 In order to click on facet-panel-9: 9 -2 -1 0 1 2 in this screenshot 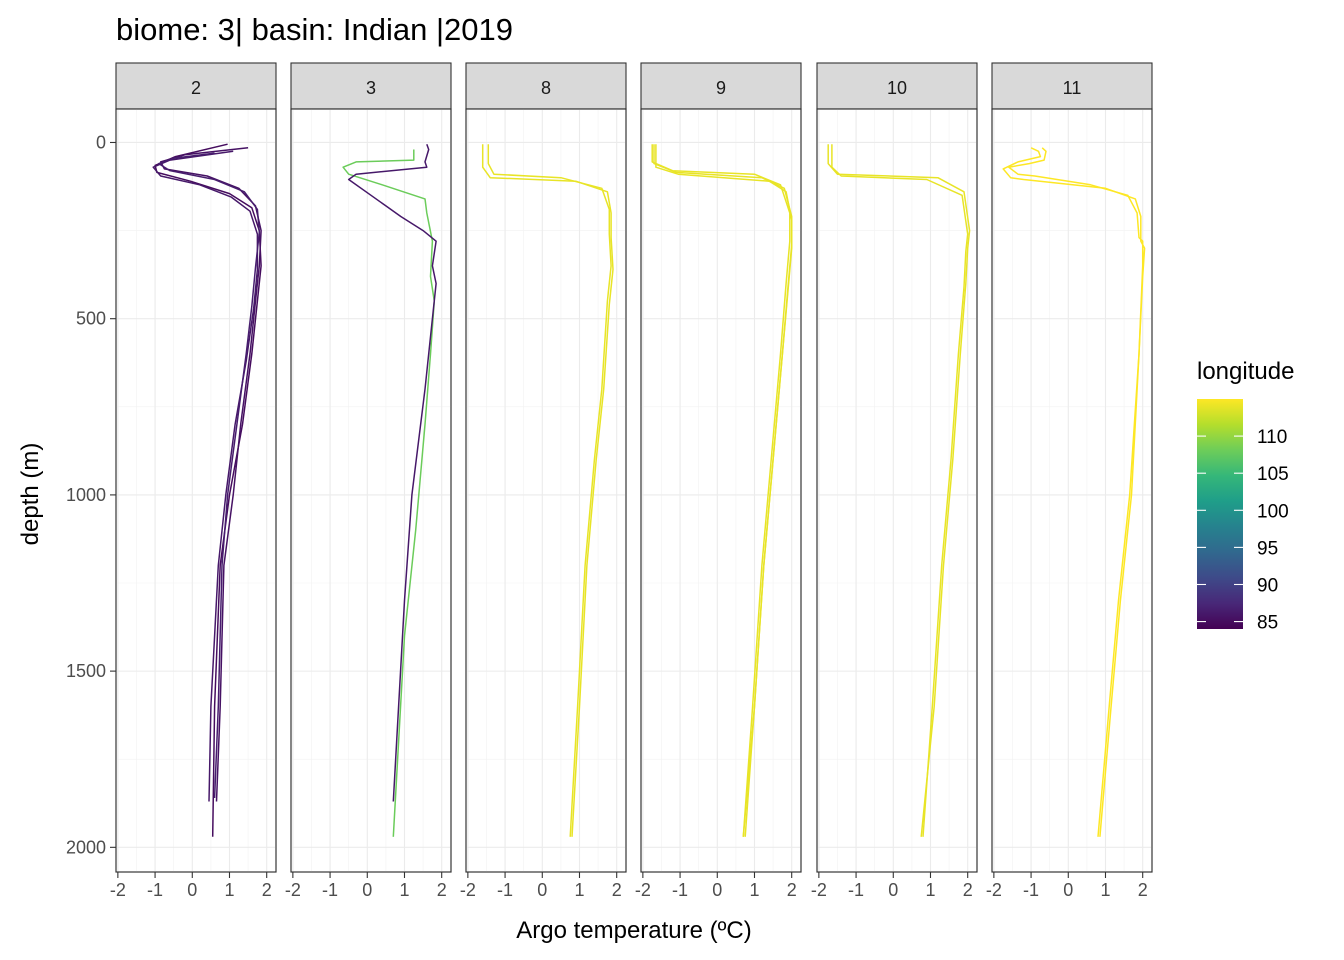, I will do `click(718, 481)`.